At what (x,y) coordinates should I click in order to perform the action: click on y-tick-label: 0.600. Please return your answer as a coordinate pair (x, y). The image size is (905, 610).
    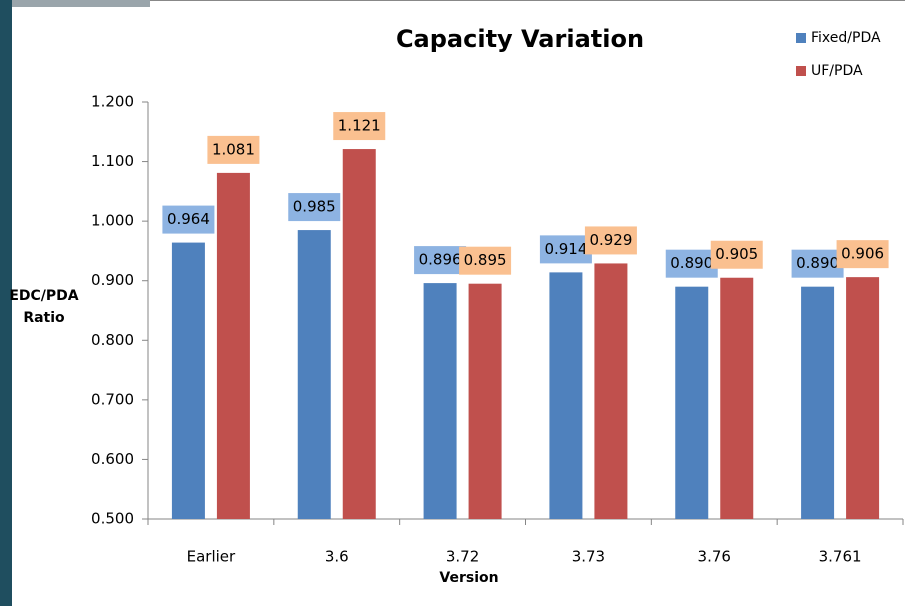
    Looking at the image, I should click on (112, 459).